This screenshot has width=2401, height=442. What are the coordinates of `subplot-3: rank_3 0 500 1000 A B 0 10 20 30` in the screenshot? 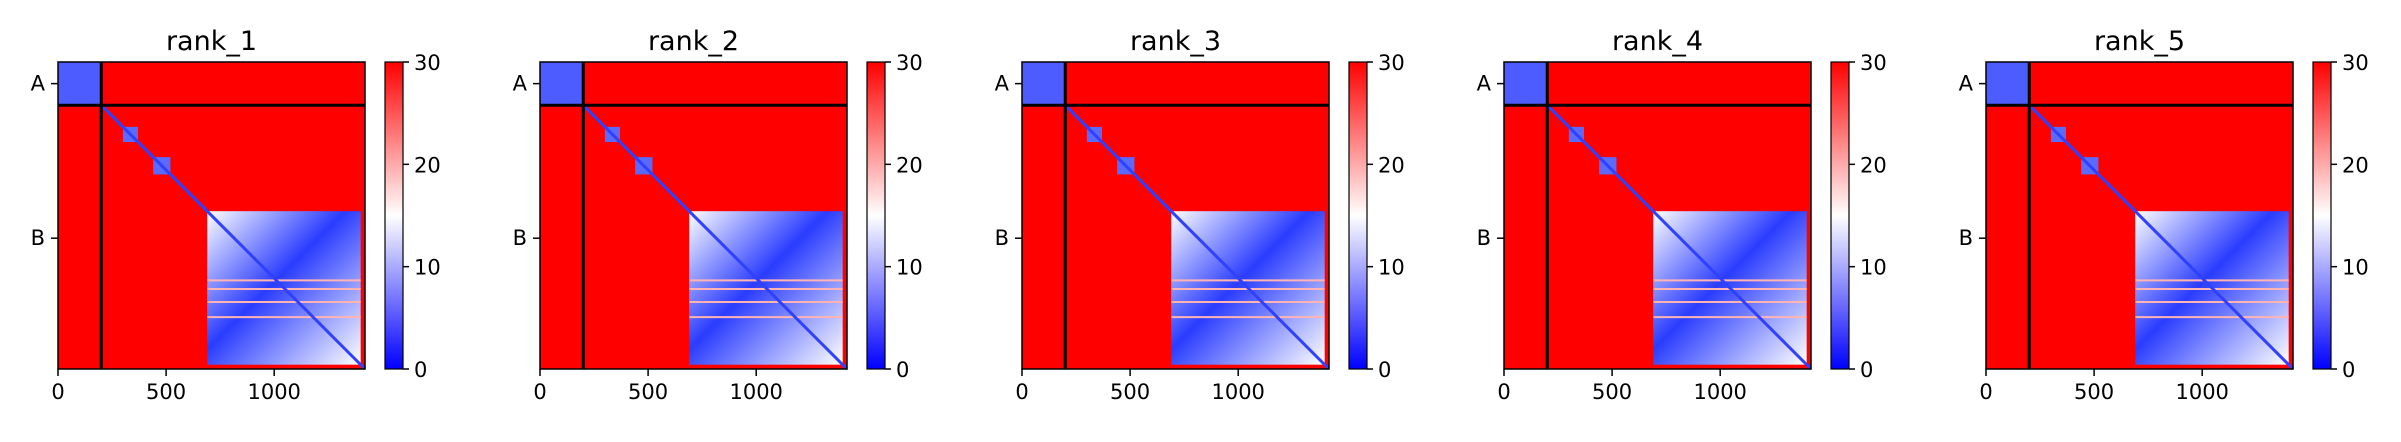 It's located at (1200, 215).